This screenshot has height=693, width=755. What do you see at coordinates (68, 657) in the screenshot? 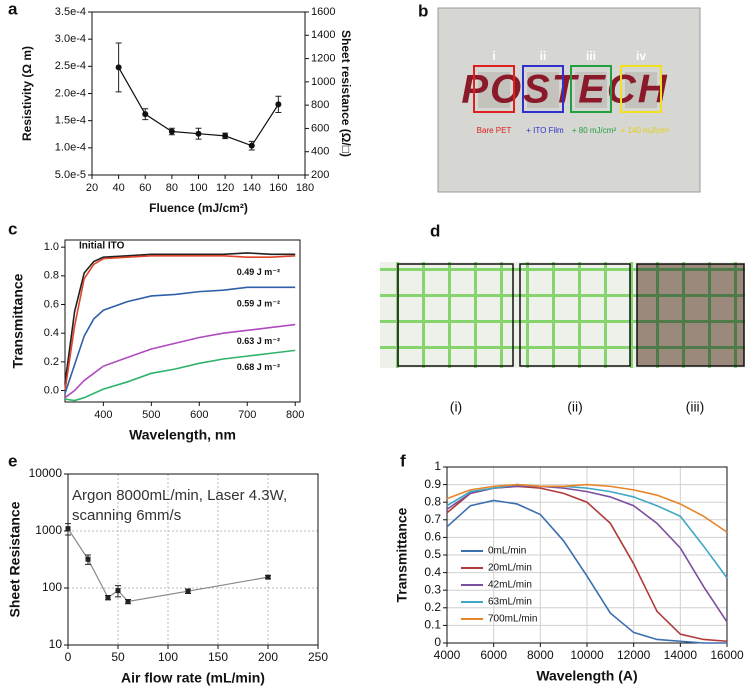
I see `x-tick-label: 0` at bounding box center [68, 657].